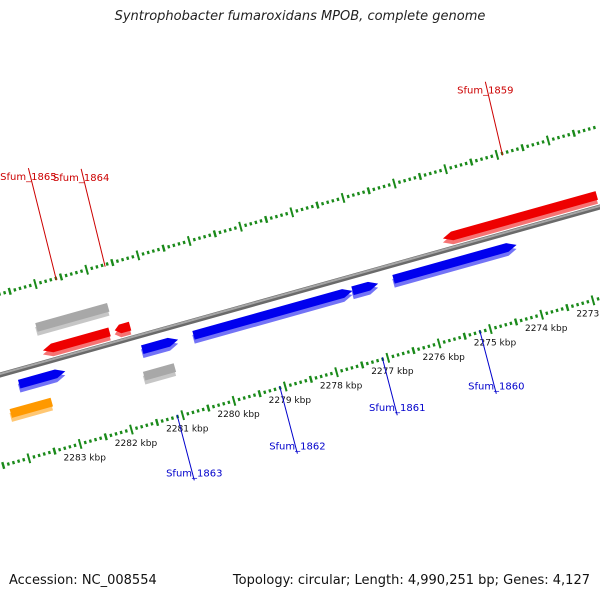 The height and width of the screenshot is (600, 600). Describe the element at coordinates (28, 224) in the screenshot. I see `label-Sfum_1865: Sfum_1865` at that location.